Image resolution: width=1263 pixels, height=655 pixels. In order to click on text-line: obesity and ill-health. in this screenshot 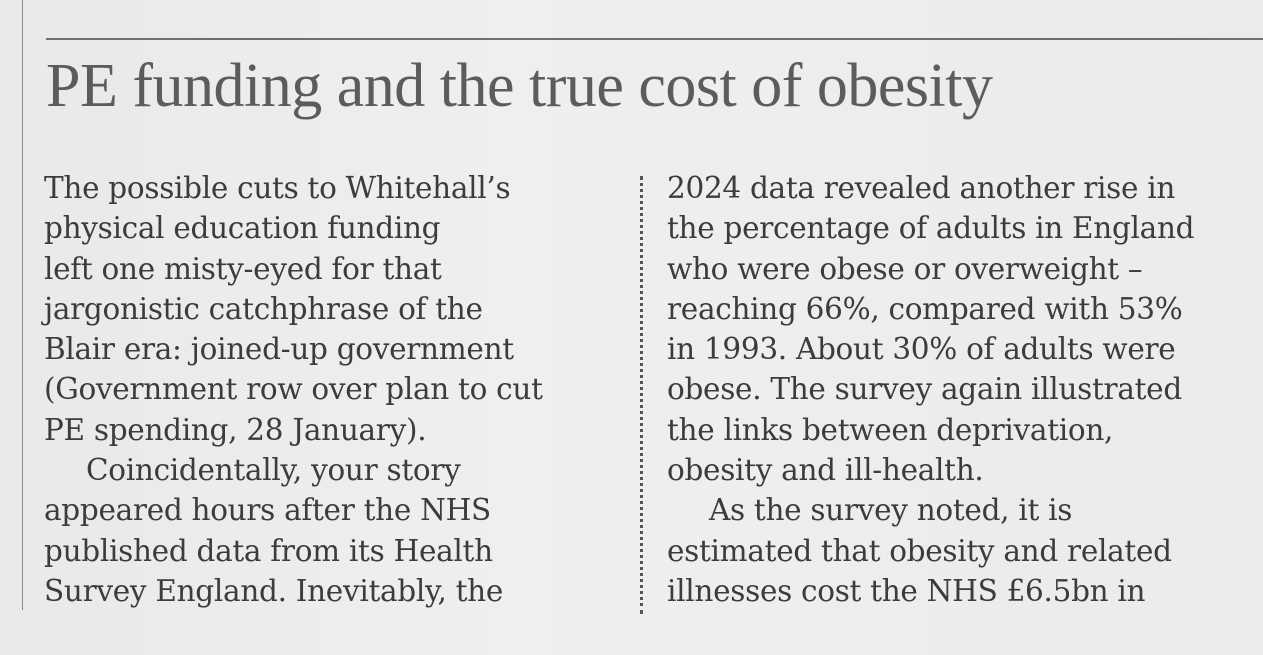, I will do `click(825, 470)`.